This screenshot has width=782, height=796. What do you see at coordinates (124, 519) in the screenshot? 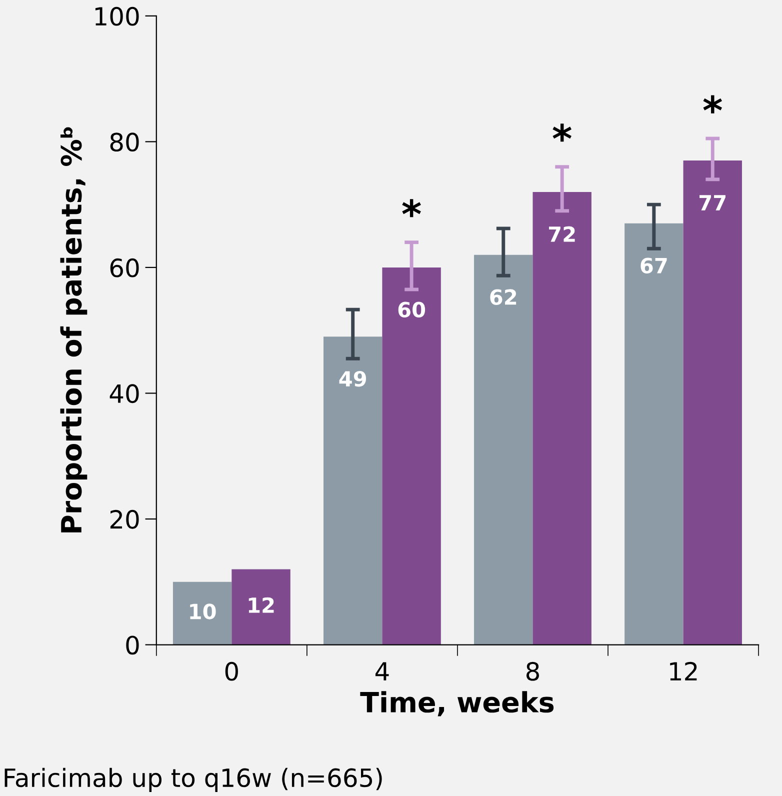
I see `y-tick-label: 20` at bounding box center [124, 519].